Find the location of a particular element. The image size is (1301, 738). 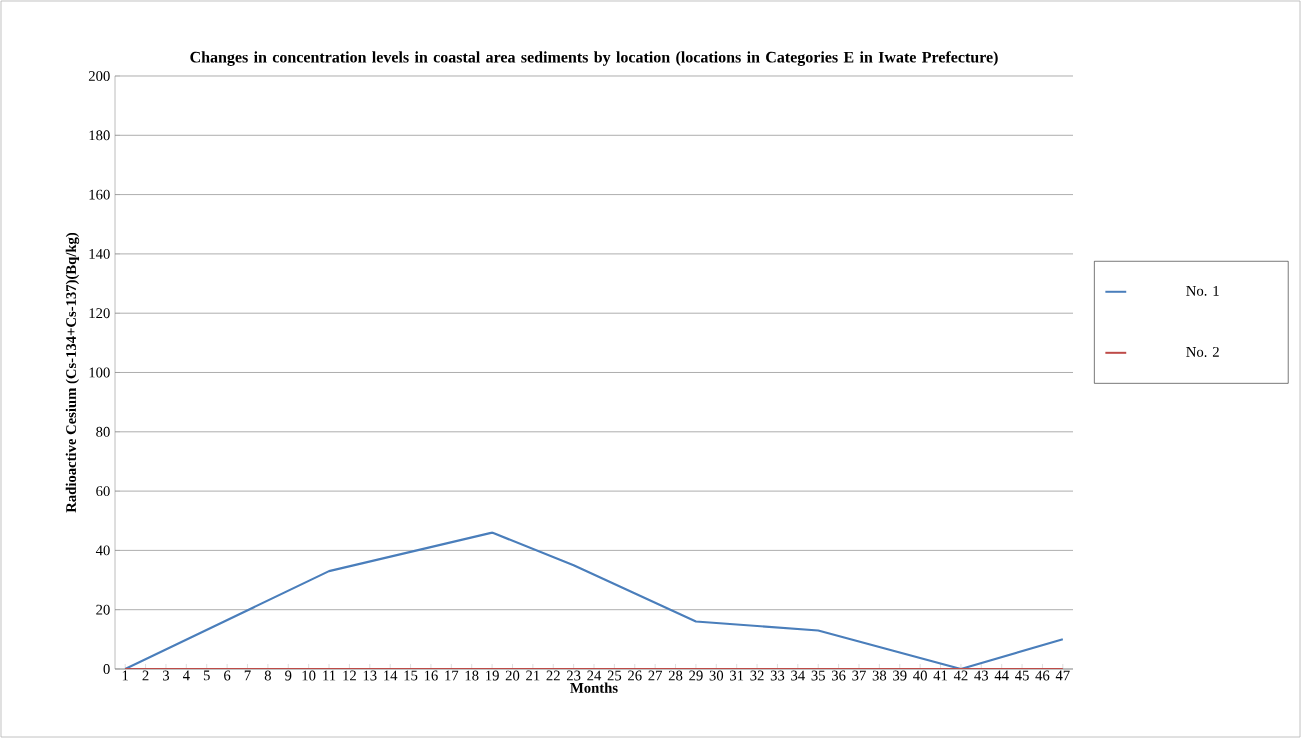

x-tick-label: 27 is located at coordinates (655, 675).